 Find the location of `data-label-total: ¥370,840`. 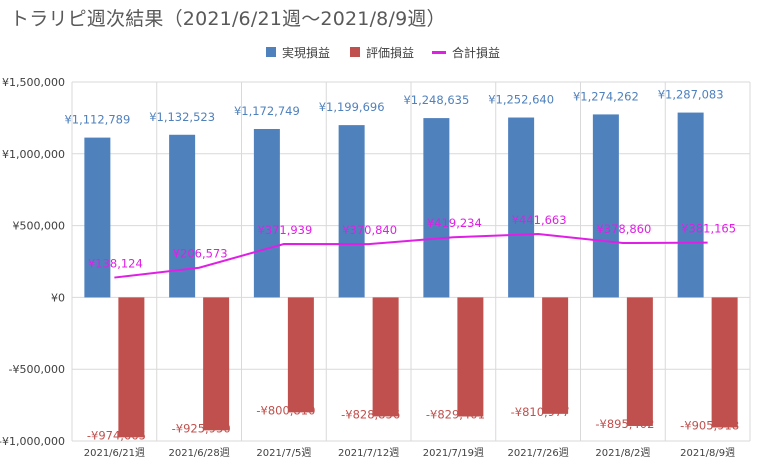

data-label-total: ¥370,840 is located at coordinates (369, 230).